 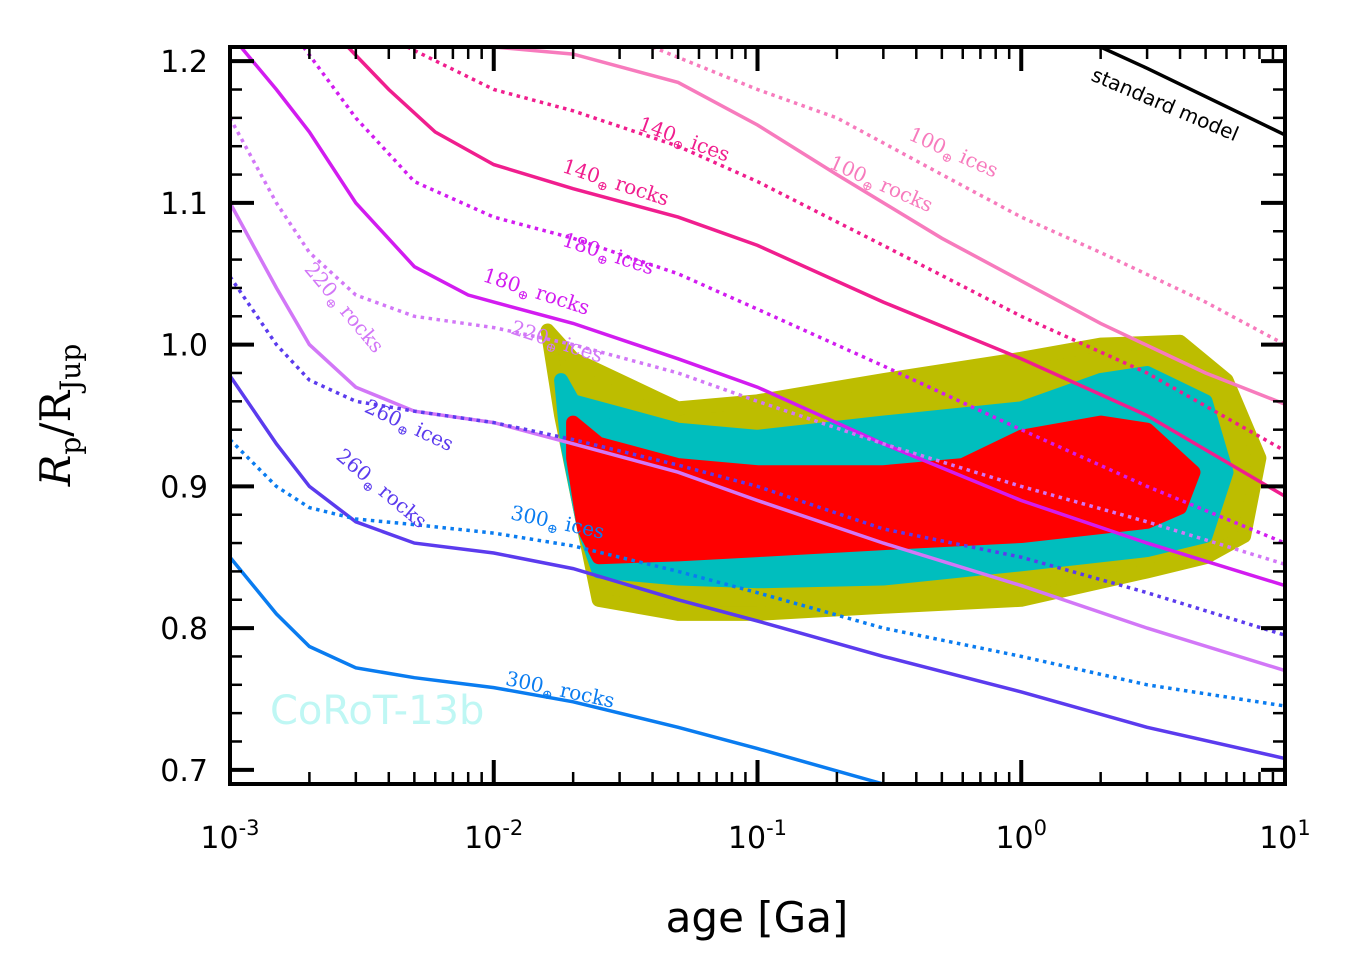 What do you see at coordinates (757, 836) in the screenshot?
I see `x-tick-label: 10⁻¹` at bounding box center [757, 836].